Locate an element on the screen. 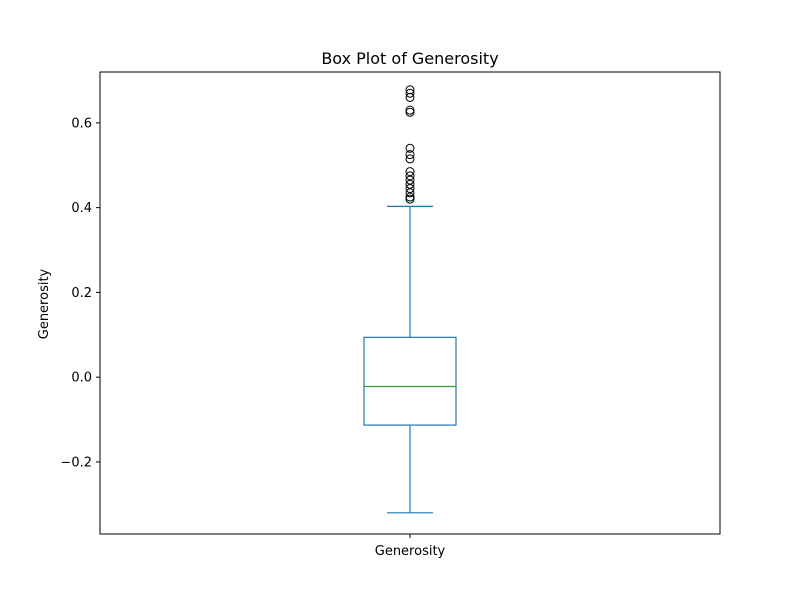  y-tick-label: 0.2 is located at coordinates (81, 293).